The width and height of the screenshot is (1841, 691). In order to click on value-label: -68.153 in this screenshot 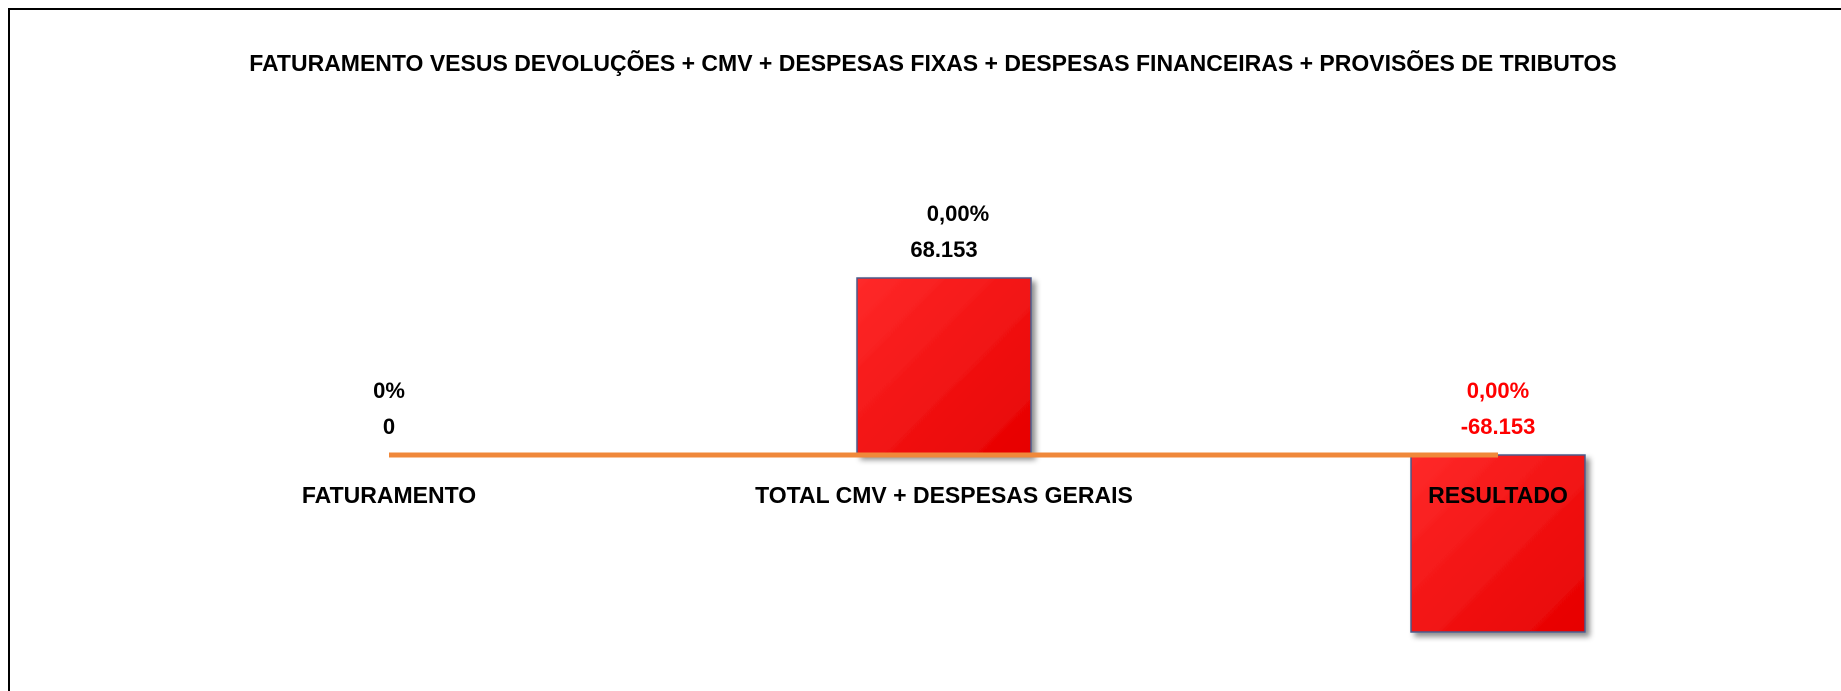, I will do `click(1498, 426)`.